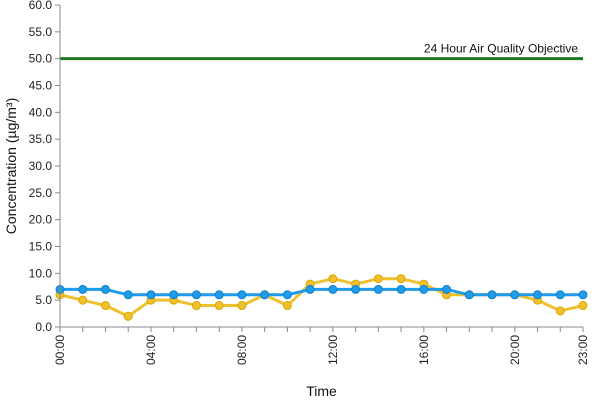  I want to click on y-tick-label: 45.0, so click(41, 86).